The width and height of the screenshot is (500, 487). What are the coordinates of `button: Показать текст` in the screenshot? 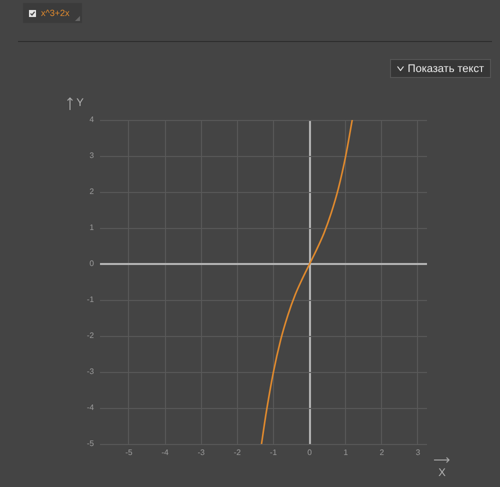 It's located at (440, 68).